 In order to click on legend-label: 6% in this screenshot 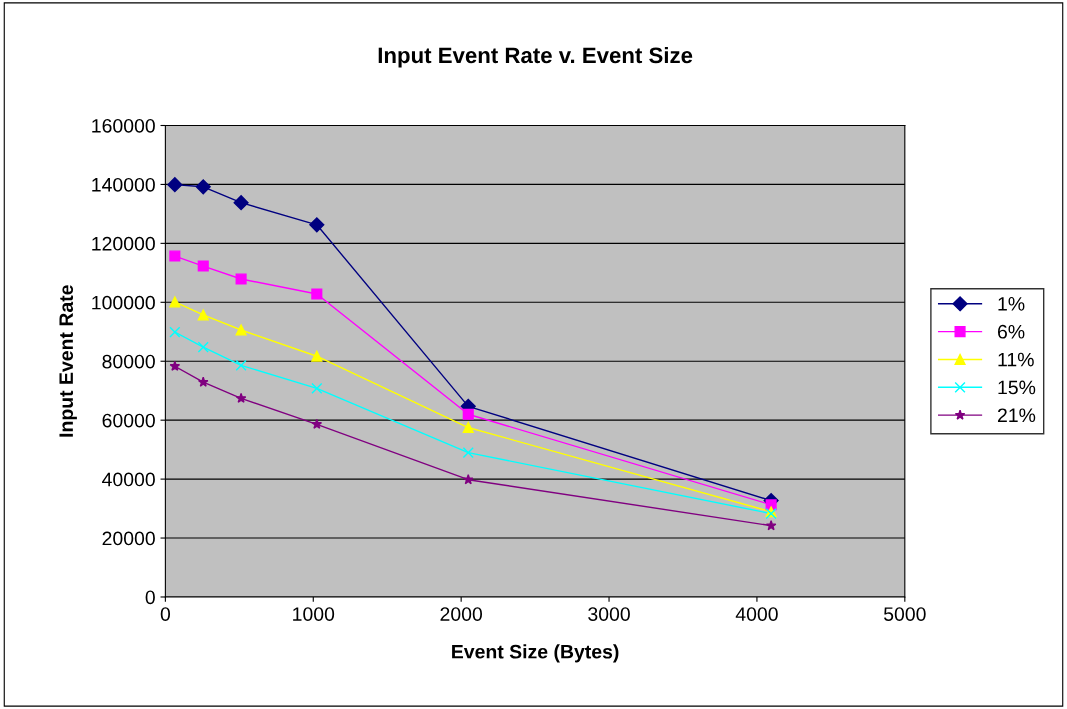, I will do `click(1011, 331)`.